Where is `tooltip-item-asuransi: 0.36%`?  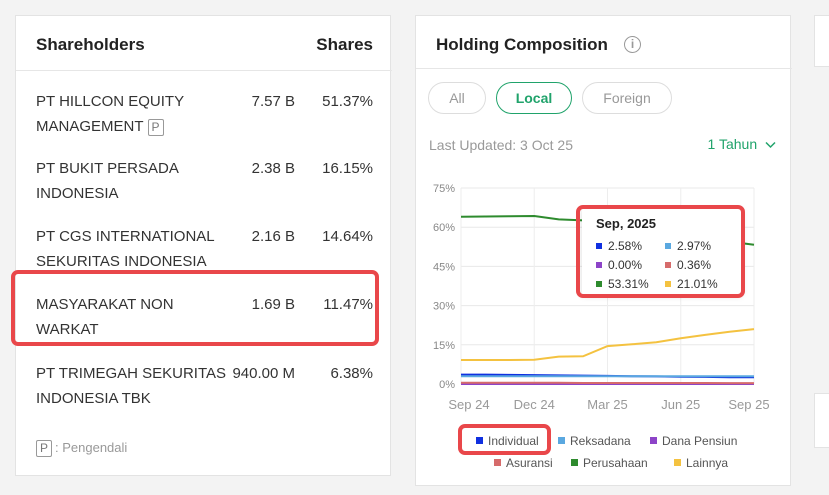 tooltip-item-asuransi: 0.36% is located at coordinates (688, 265).